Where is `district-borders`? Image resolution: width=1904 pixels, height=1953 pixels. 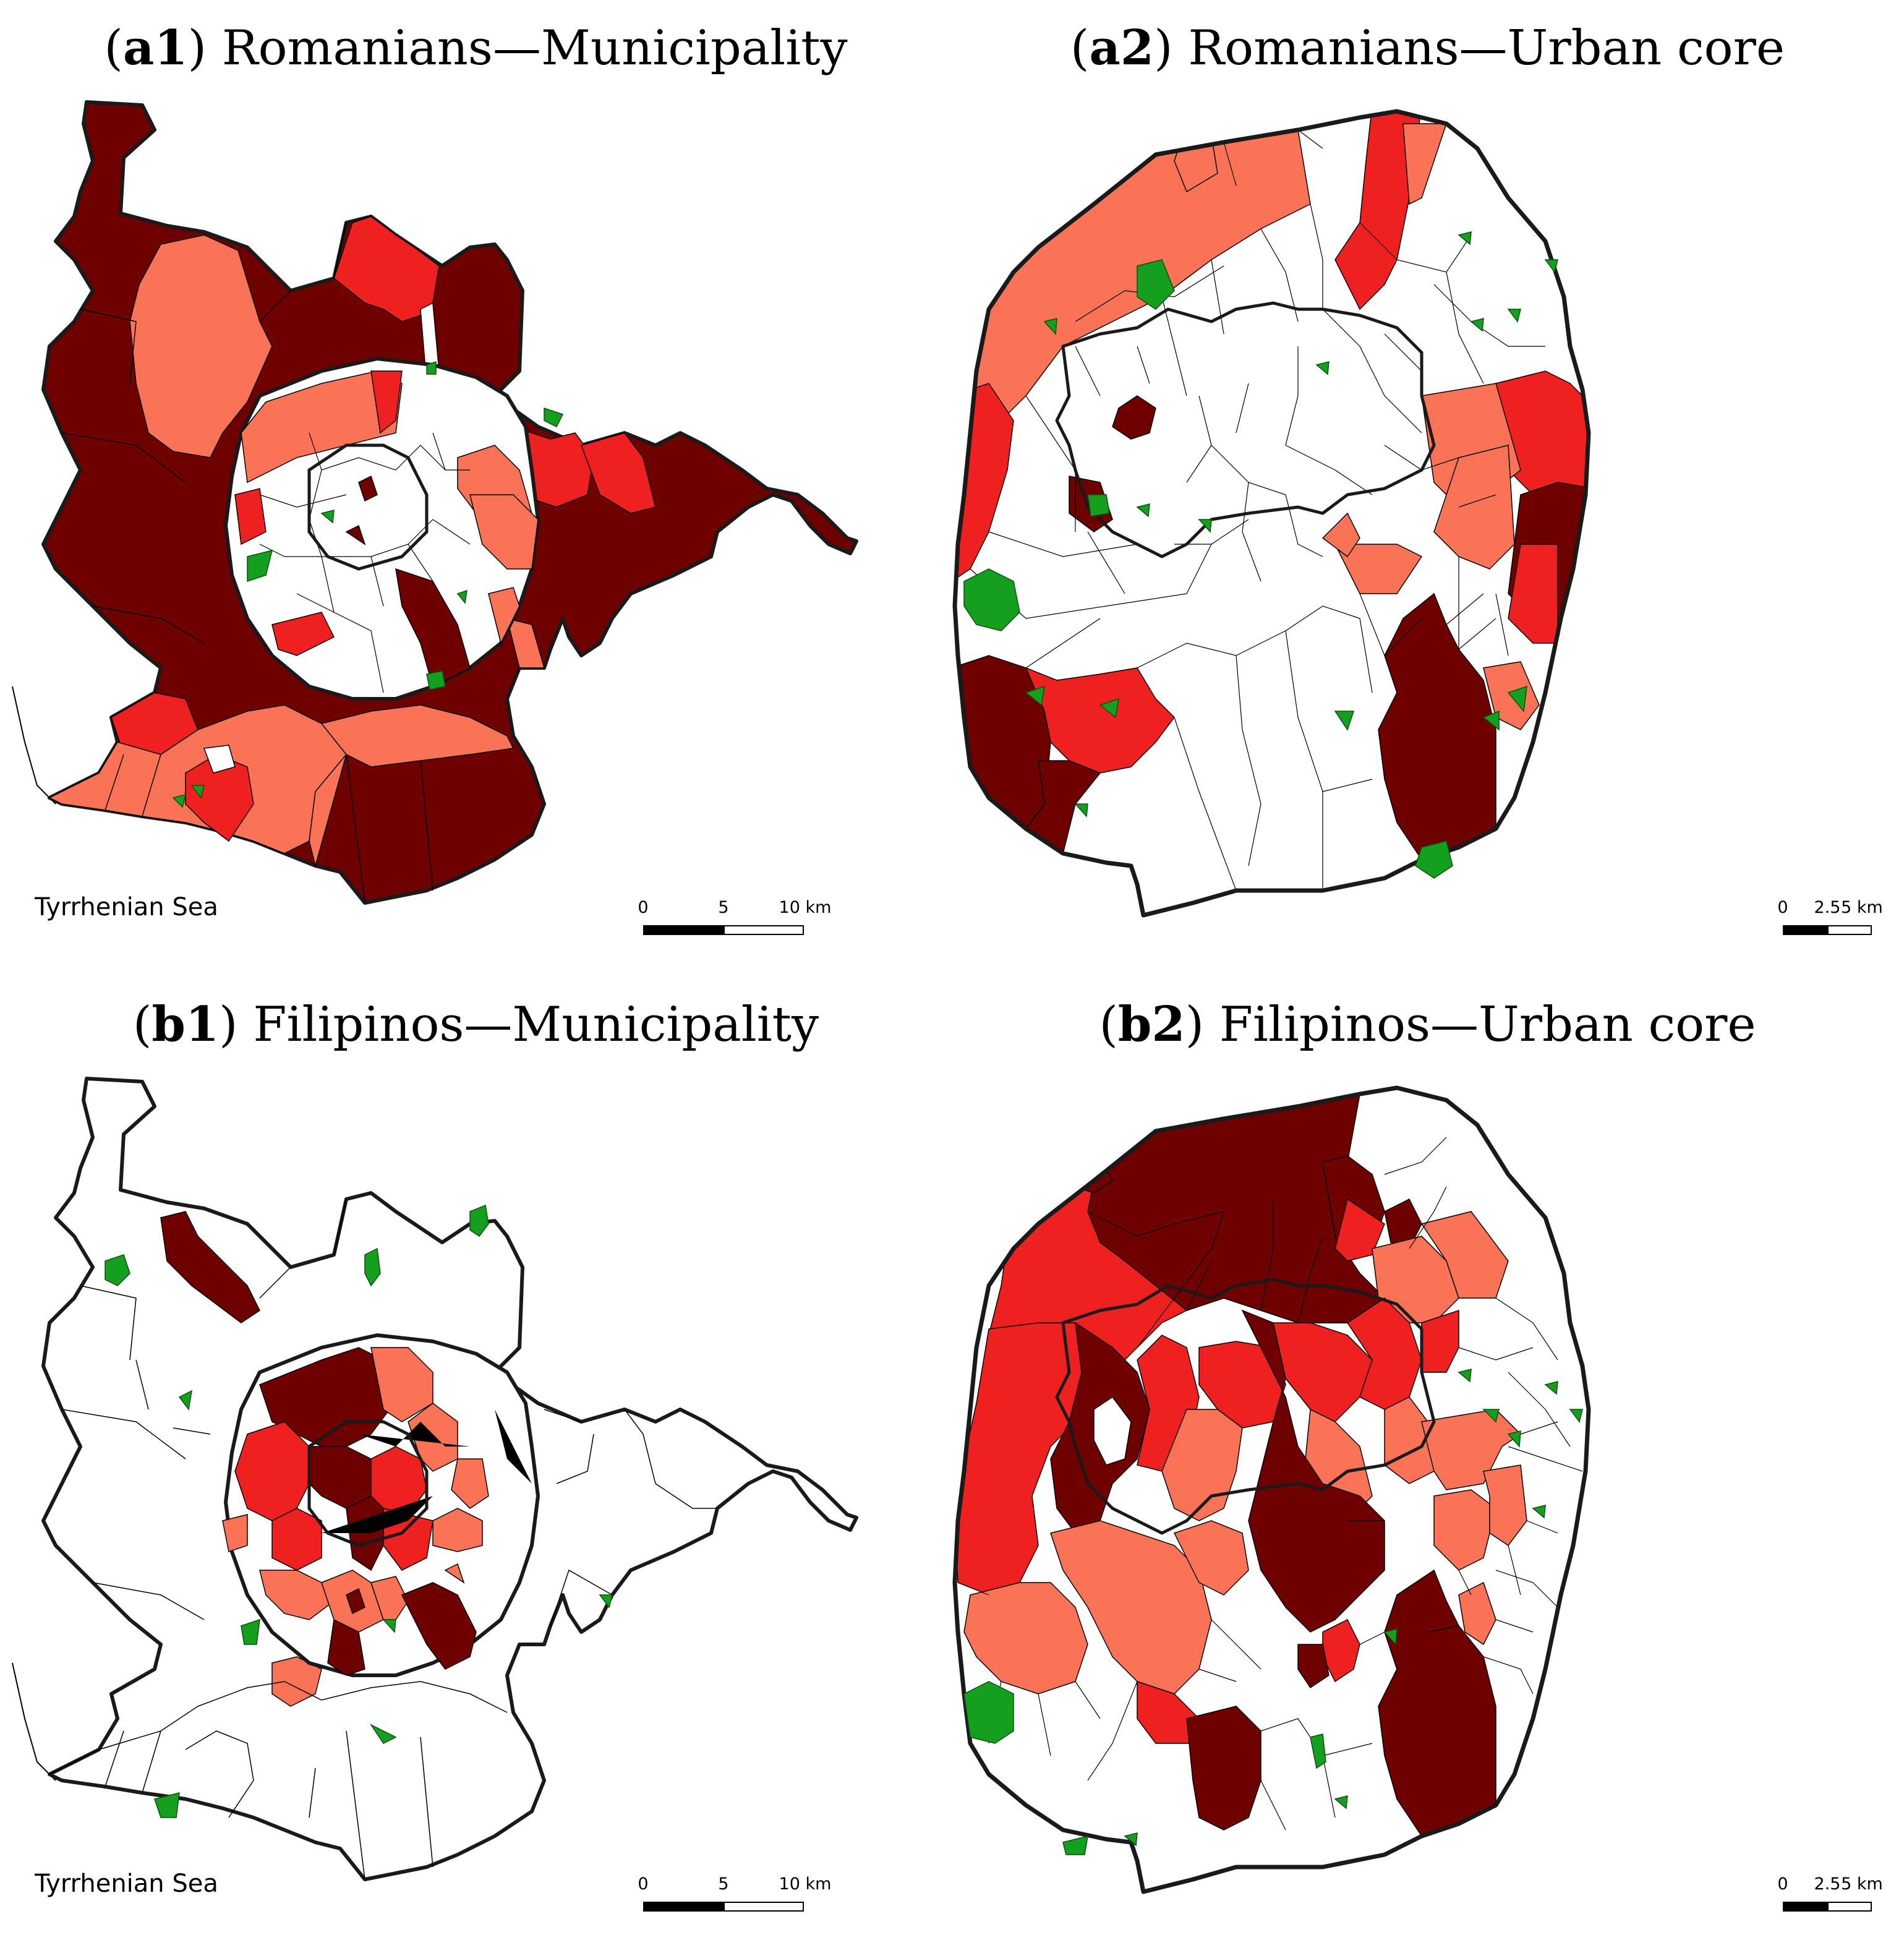
district-borders is located at coordinates (1270, 1484).